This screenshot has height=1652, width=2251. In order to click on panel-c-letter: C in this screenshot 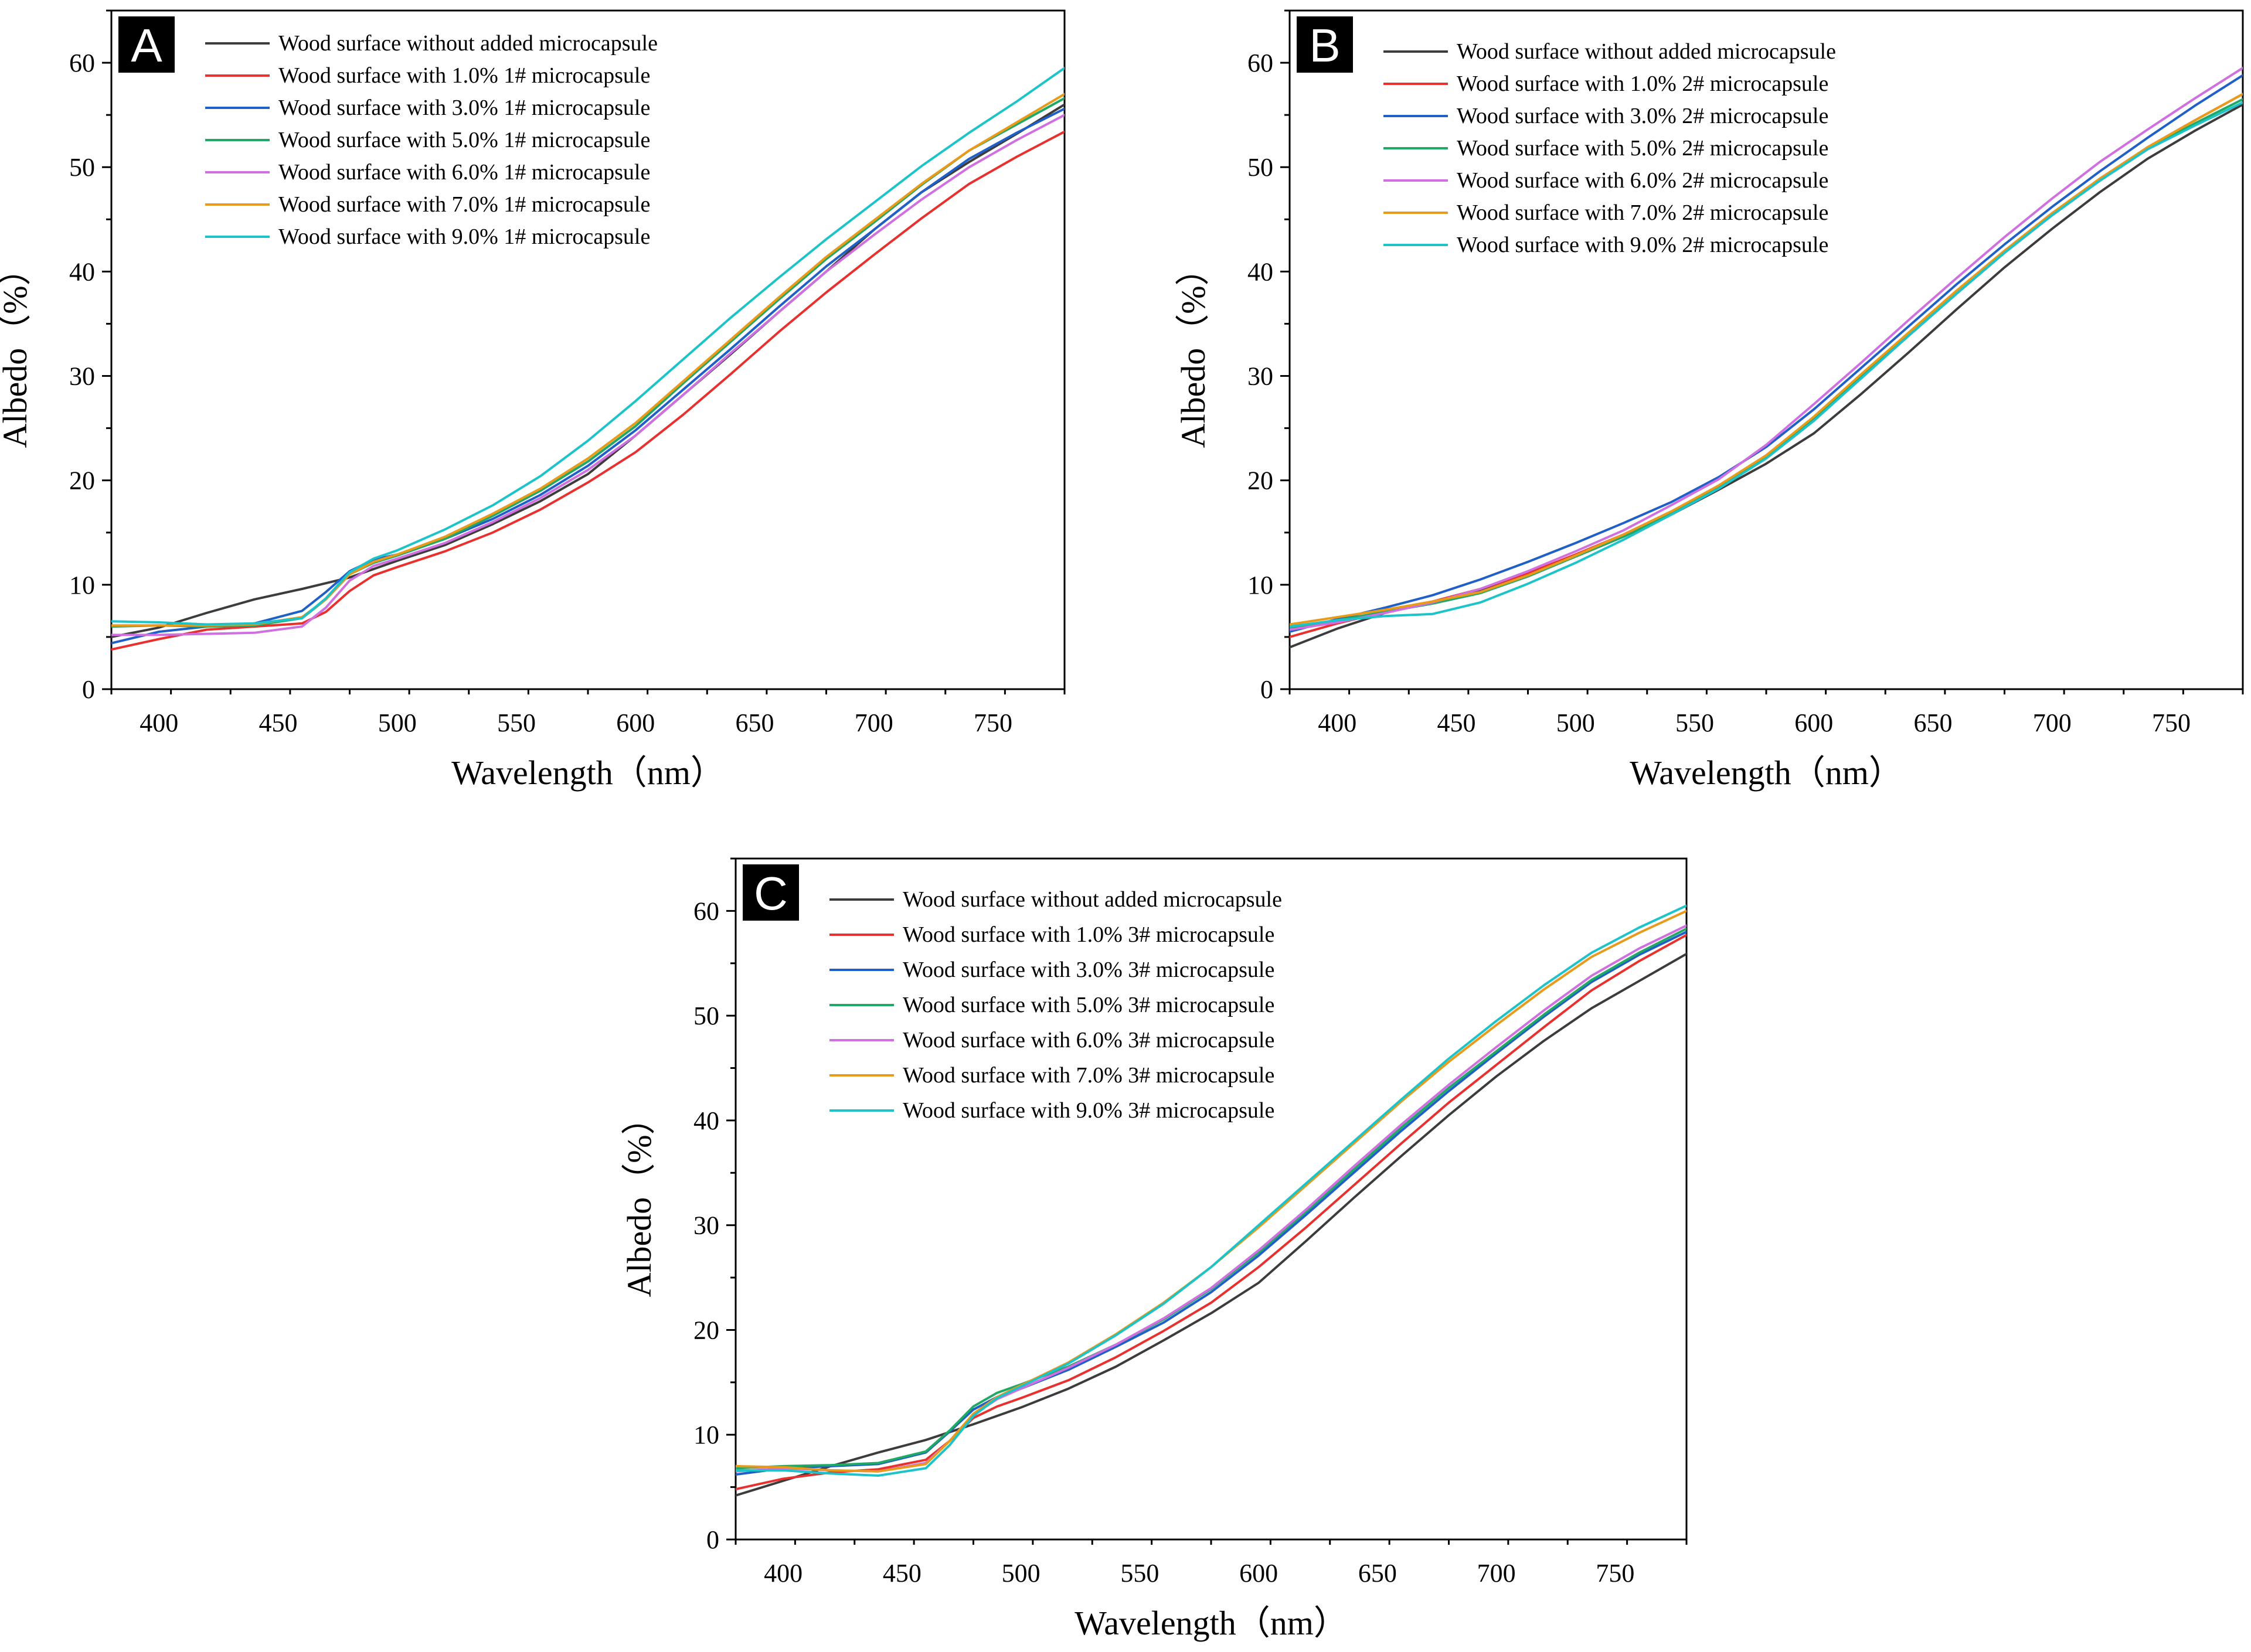, I will do `click(771, 893)`.